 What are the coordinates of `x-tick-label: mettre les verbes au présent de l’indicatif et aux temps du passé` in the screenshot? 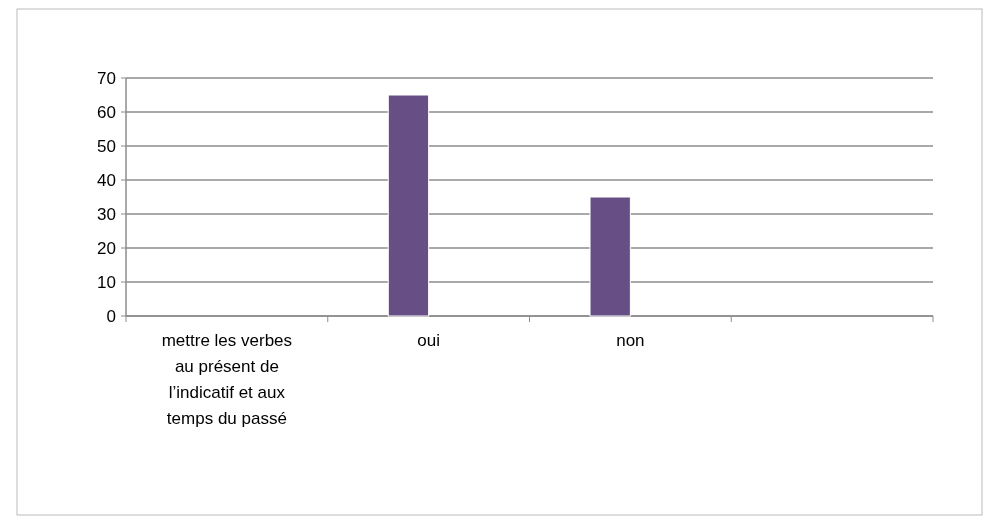 It's located at (227, 379).